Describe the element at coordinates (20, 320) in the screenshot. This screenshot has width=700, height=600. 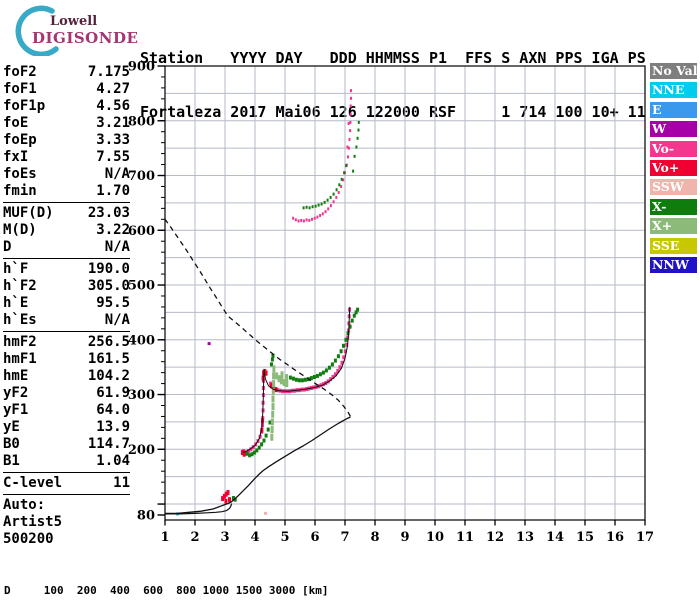
I see `parameter-label: h`Es` at that location.